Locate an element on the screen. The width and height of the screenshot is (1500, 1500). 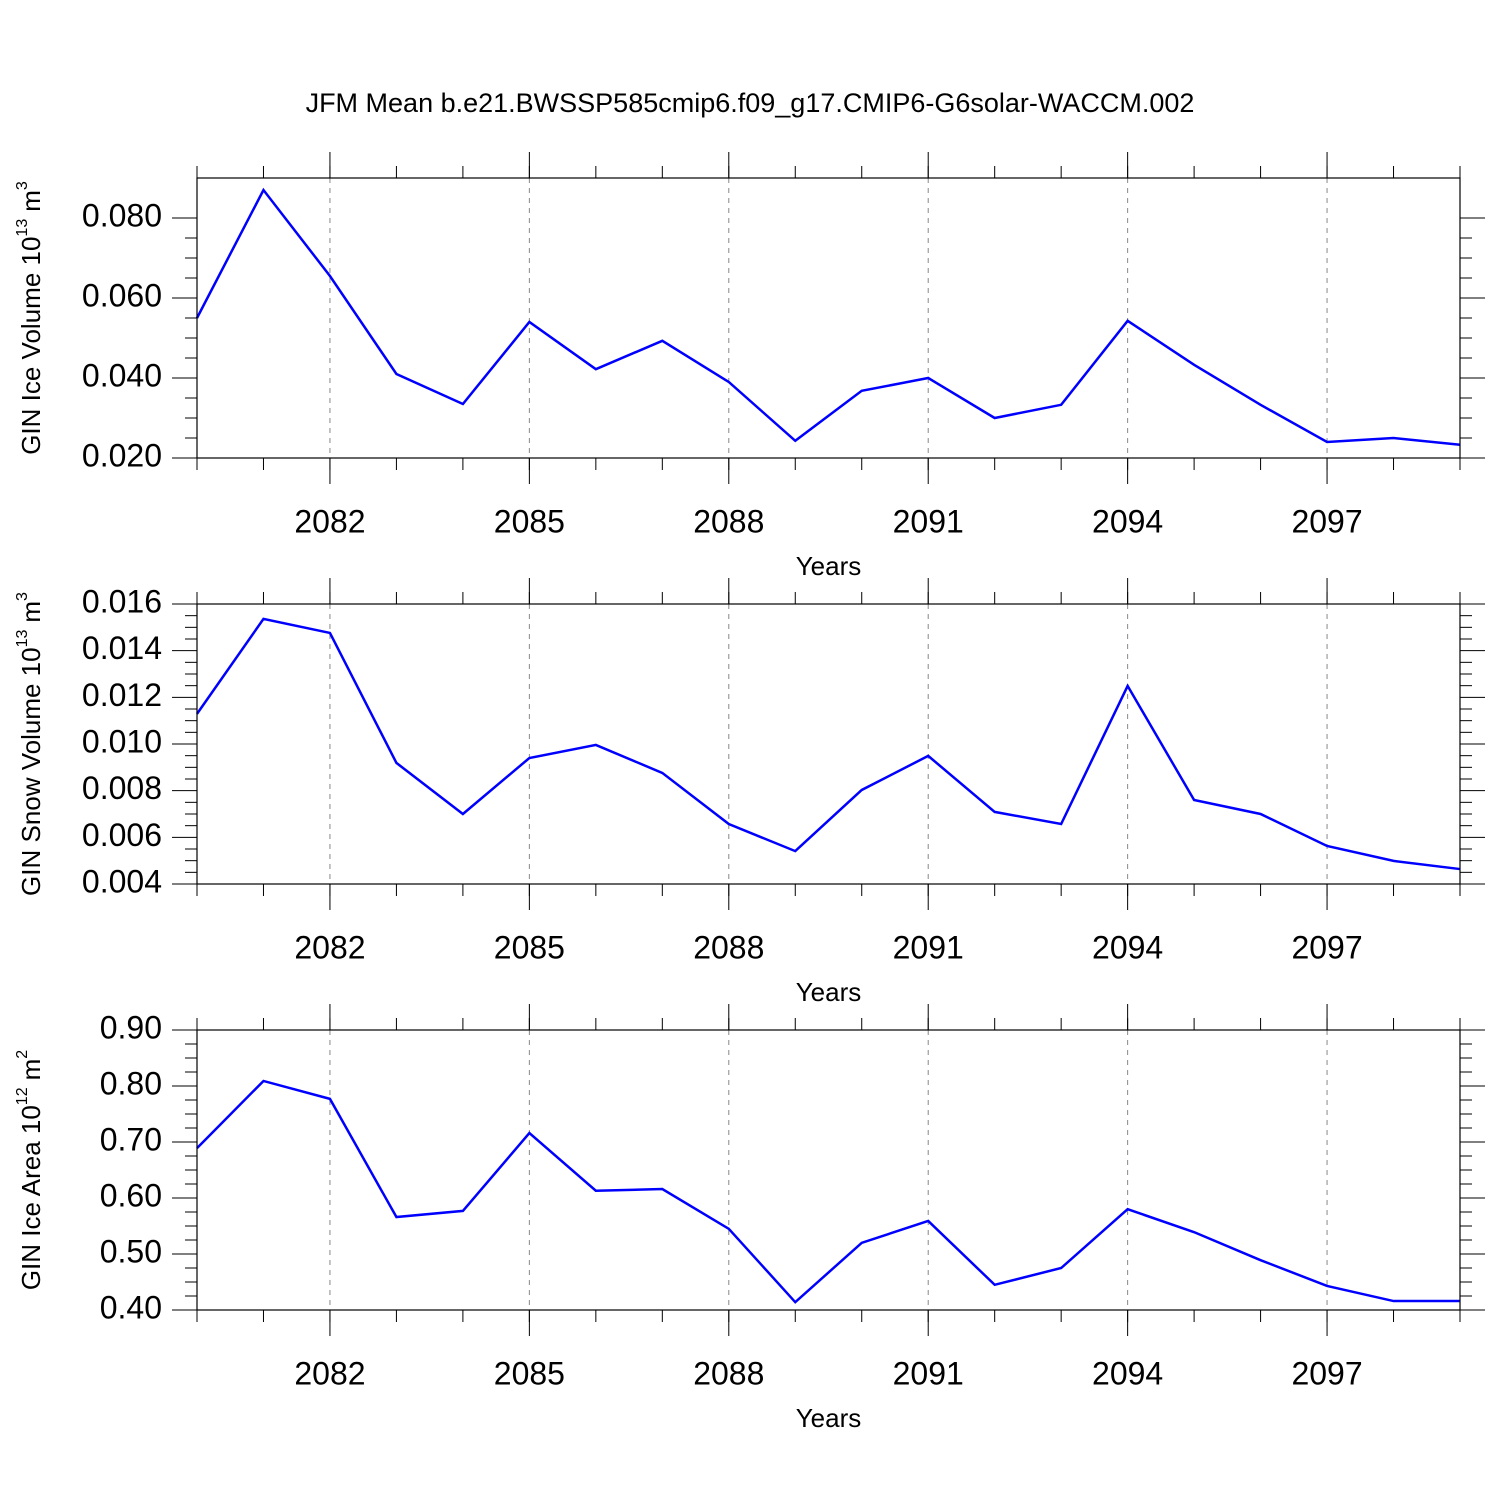
y-tick-label: 0.004 is located at coordinates (122, 881).